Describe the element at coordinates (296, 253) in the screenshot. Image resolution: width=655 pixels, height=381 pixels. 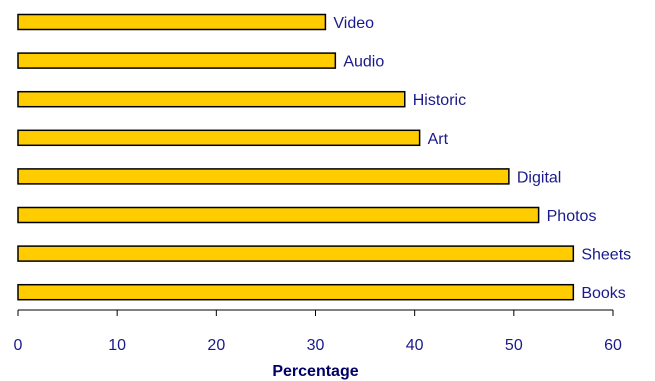
I see `bar-sheets` at that location.